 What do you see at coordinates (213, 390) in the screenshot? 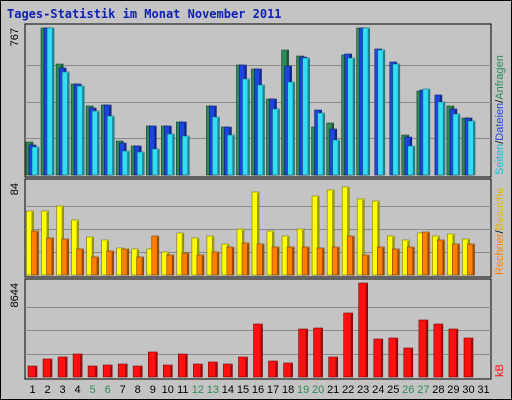
I see `x-tick-label: 13` at bounding box center [213, 390].